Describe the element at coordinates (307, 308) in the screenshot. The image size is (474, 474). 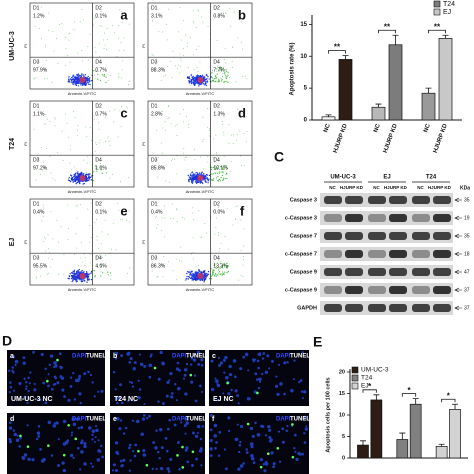
I see `protein-label: GAPDH` at that location.